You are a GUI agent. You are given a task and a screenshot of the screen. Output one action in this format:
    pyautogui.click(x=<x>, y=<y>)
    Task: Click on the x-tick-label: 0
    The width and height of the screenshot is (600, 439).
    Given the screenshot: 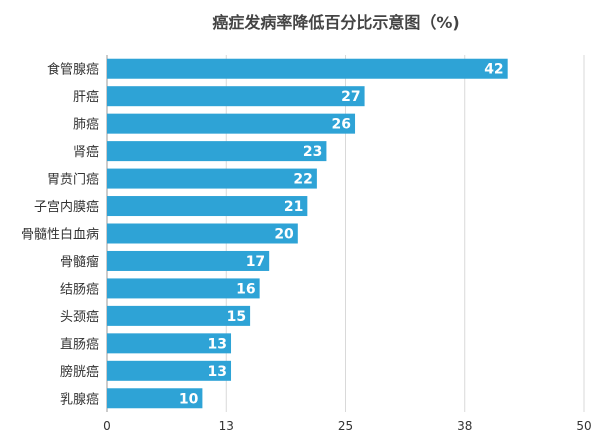 What is the action you would take?
    pyautogui.click(x=107, y=426)
    